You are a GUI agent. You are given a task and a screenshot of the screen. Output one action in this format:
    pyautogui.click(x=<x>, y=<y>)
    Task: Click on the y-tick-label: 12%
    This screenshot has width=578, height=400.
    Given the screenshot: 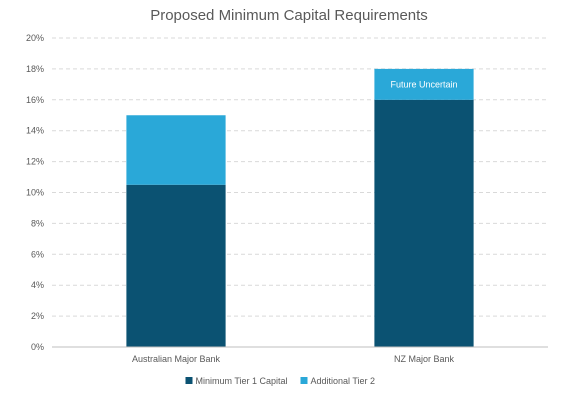 What is the action you would take?
    pyautogui.click(x=35, y=162)
    